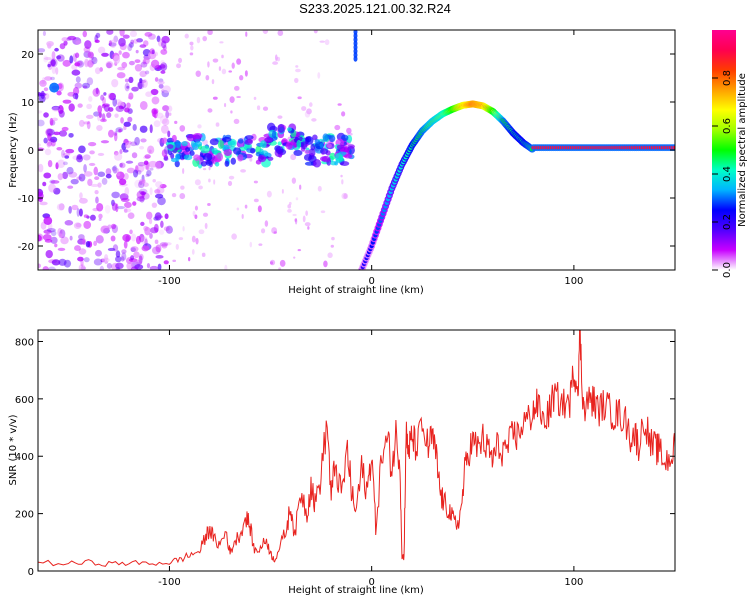 The height and width of the screenshot is (600, 750). What do you see at coordinates (13, 449) in the screenshot?
I see `snr-y-axis-label: SNR (10 * v/v)` at bounding box center [13, 449].